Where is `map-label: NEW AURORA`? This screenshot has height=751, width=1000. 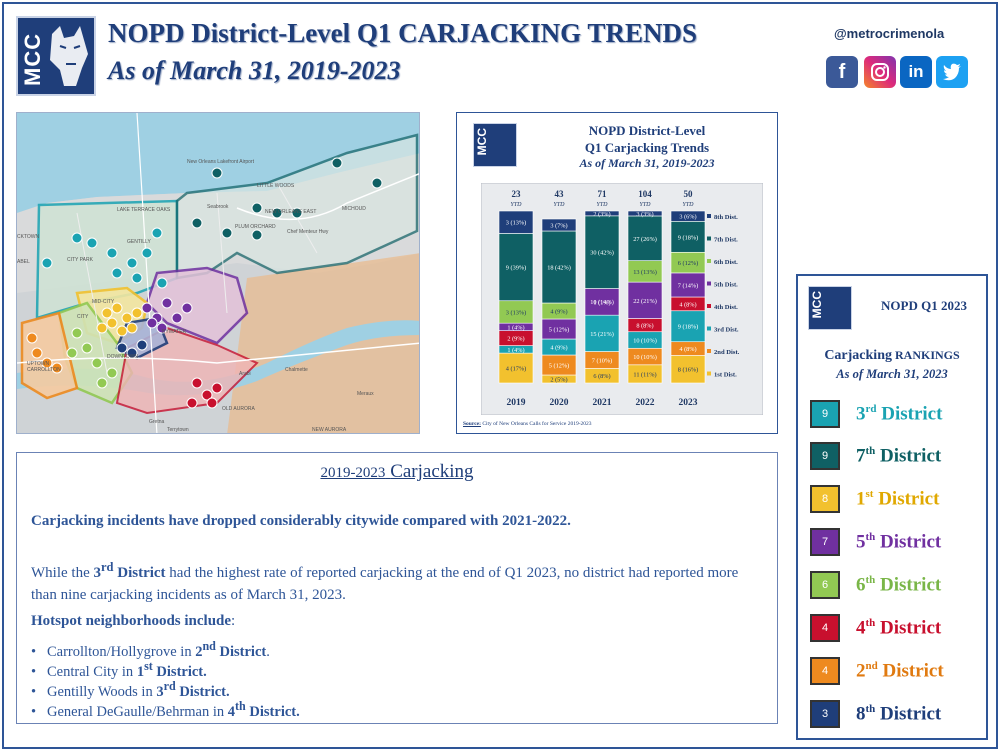 map-label: NEW AURORA is located at coordinates (329, 430).